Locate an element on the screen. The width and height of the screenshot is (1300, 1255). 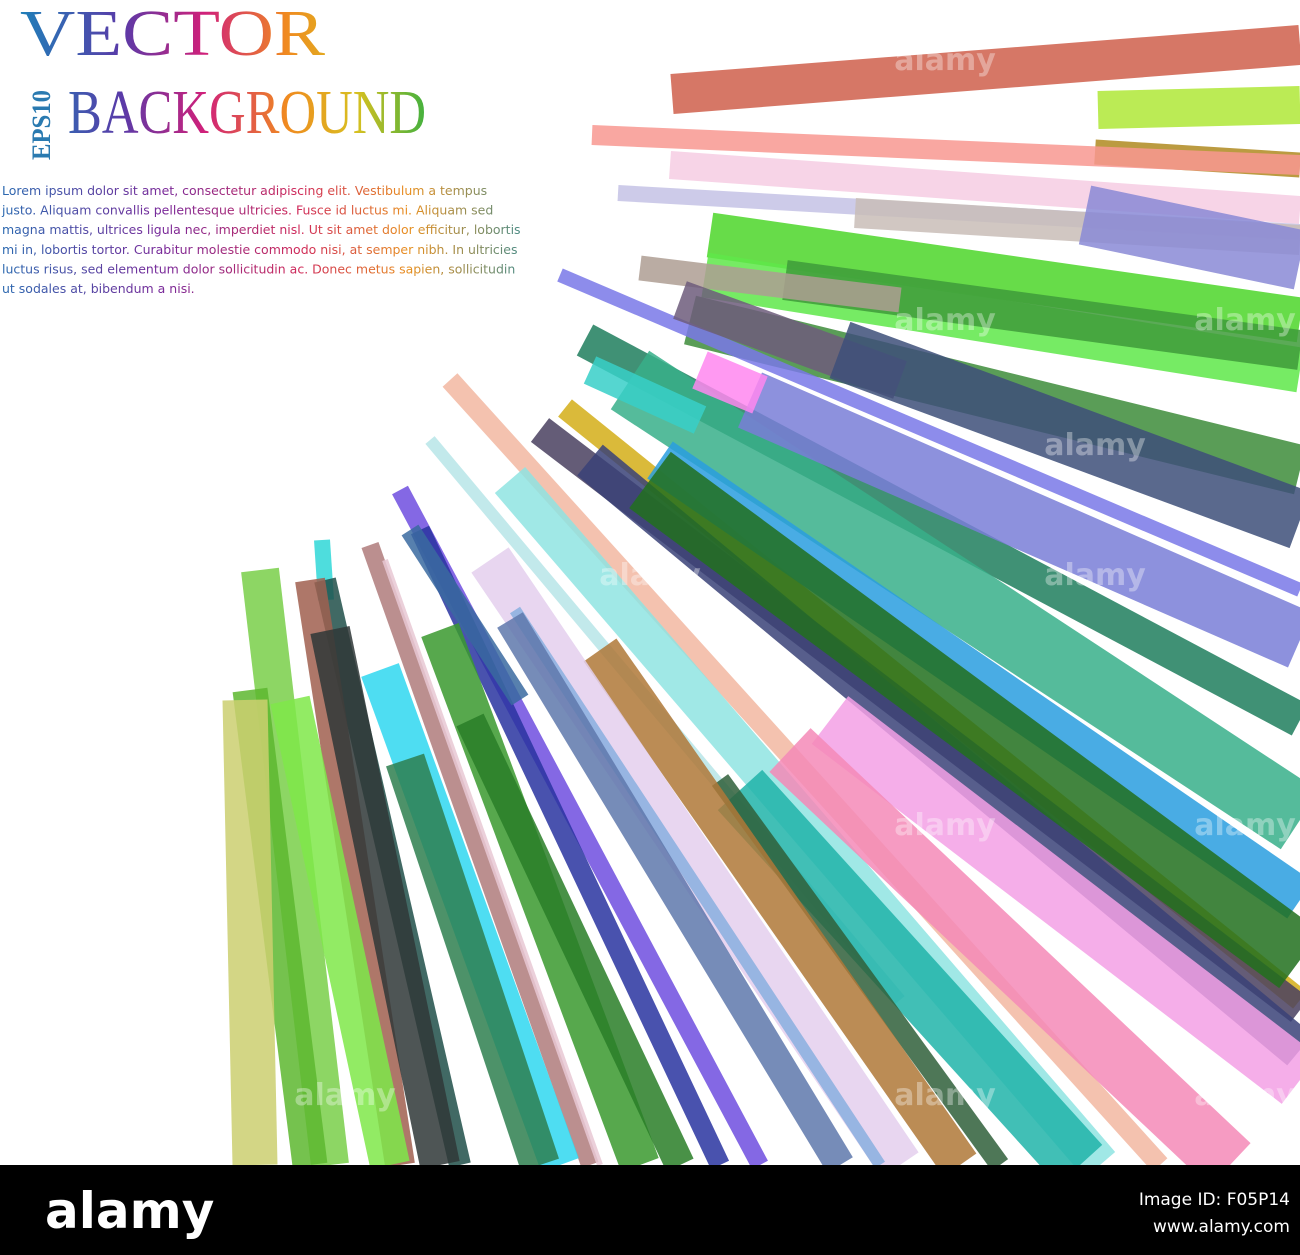
body-line: ut sodales at, bibendum a nisi. is located at coordinates (98, 288).